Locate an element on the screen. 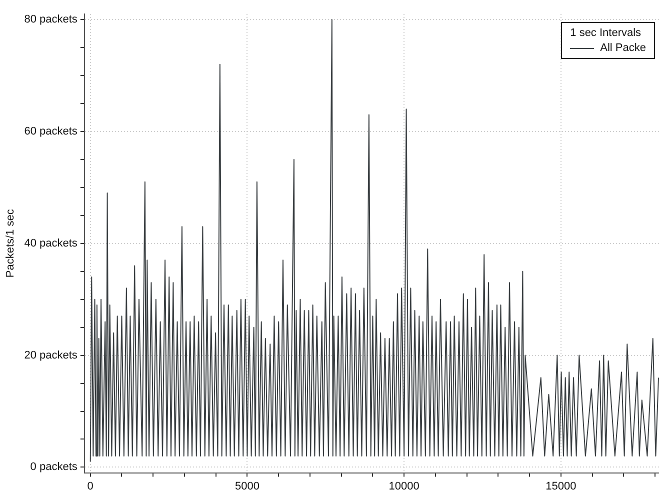 The height and width of the screenshot is (500, 659). y-axis-title: Packets/1 sec is located at coordinates (10, 243).